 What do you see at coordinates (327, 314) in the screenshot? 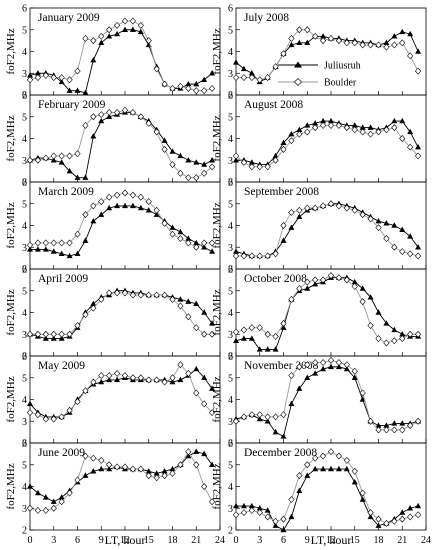
I see `panel-october-2008: 2 3 4 5 6 October 2008` at bounding box center [327, 314].